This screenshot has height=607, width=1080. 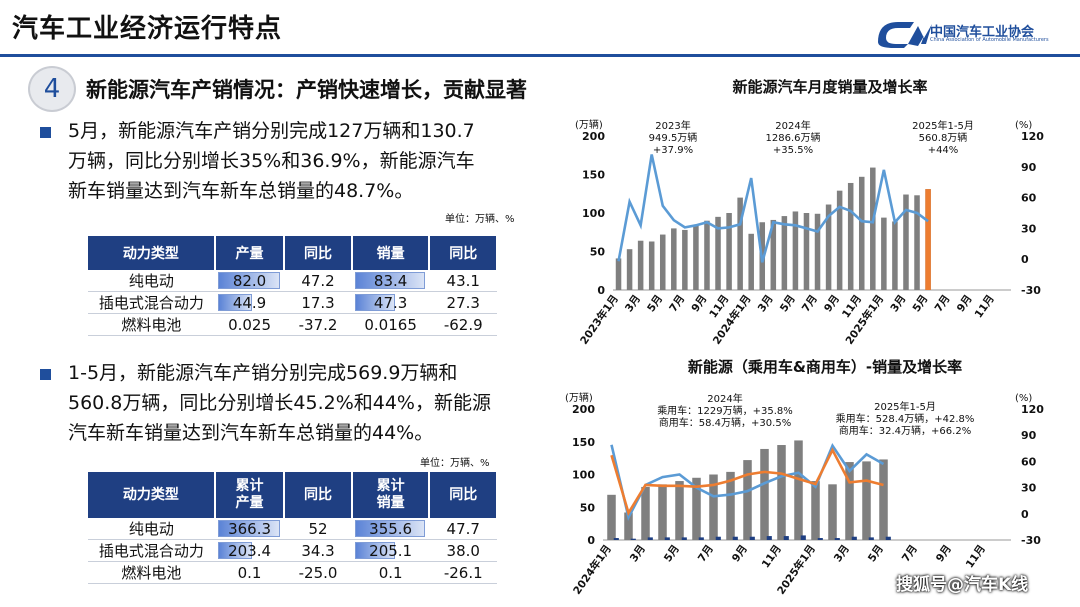 I want to click on table-cell: 47.3, so click(x=390, y=302).